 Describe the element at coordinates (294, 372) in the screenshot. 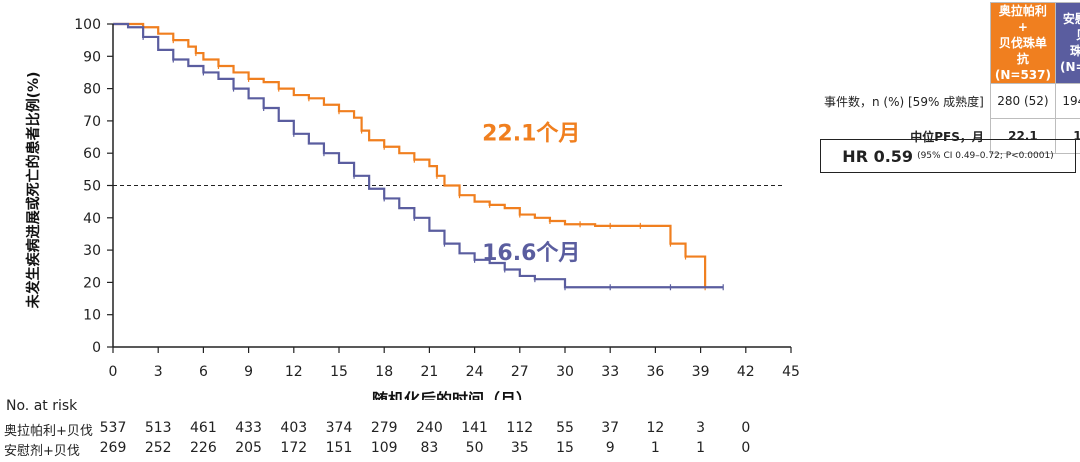

I see `x-tick-label: 12` at that location.